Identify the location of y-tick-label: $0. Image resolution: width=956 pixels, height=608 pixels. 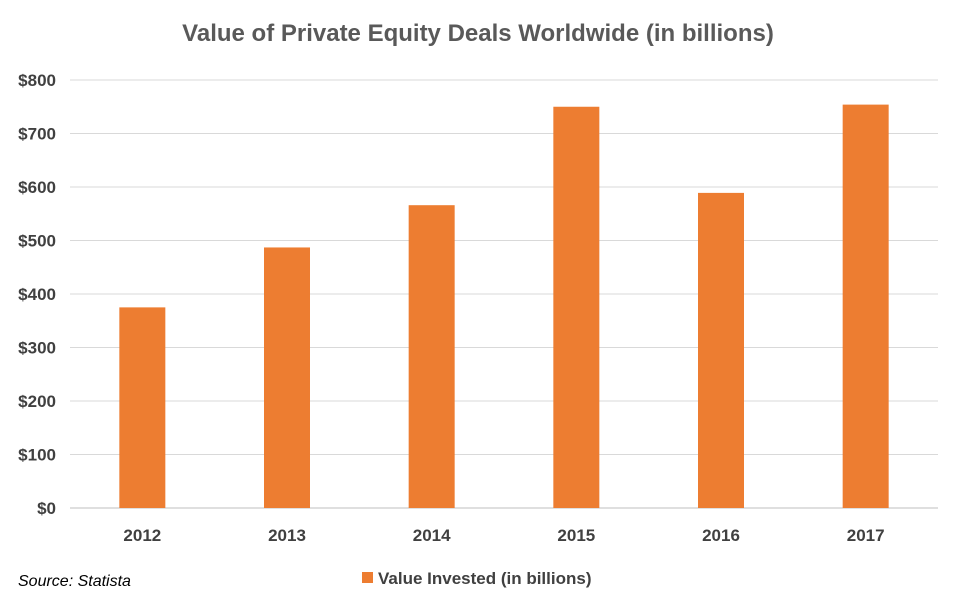
(46, 508).